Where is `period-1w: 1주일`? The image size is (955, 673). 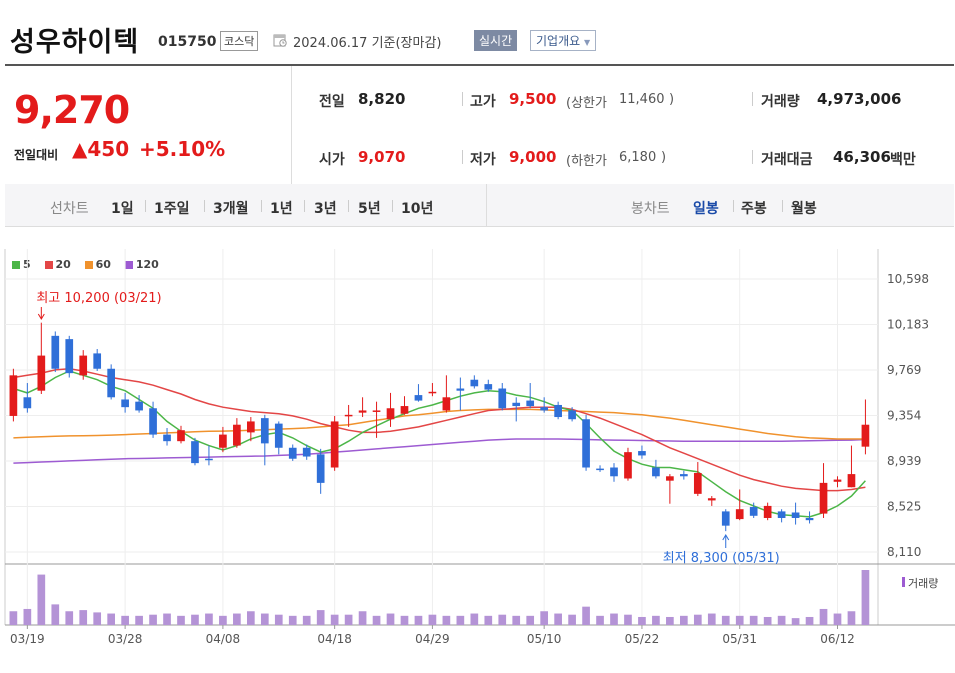
period-1w: 1주일 is located at coordinates (172, 209).